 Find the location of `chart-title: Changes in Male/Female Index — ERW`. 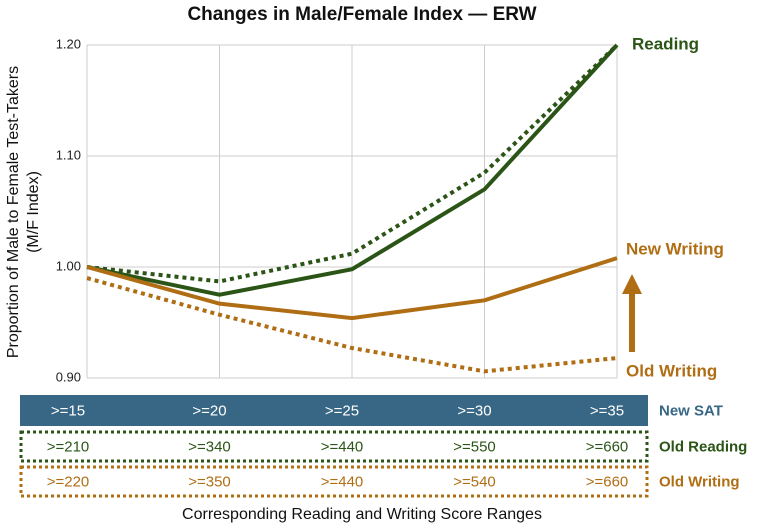

chart-title: Changes in Male/Female Index — ERW is located at coordinates (361, 14).